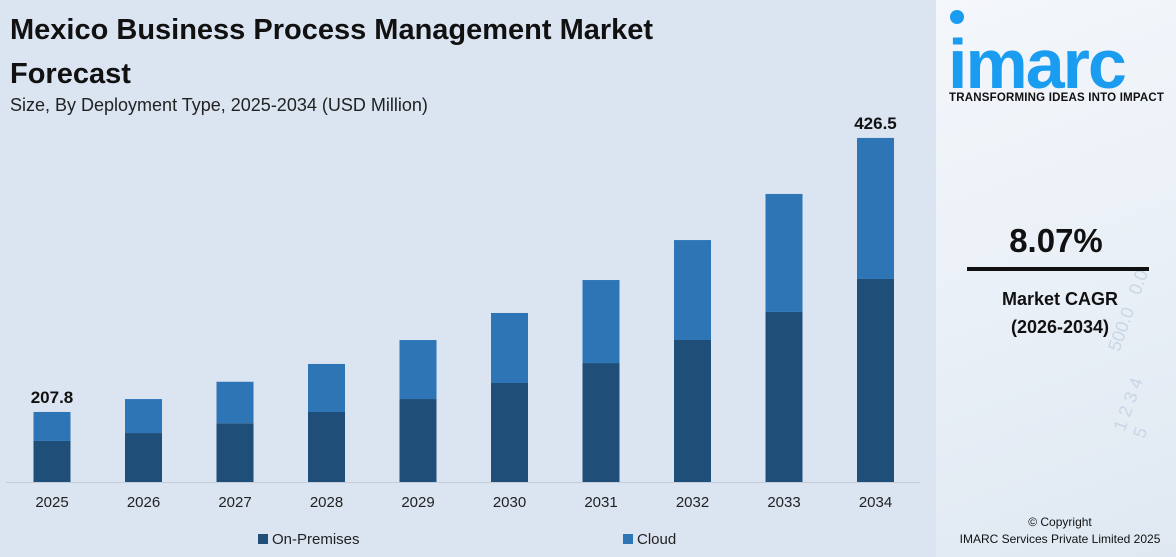 This screenshot has height=557, width=1176. Describe the element at coordinates (875, 123) in the screenshot. I see `data-label: 426.5` at that location.